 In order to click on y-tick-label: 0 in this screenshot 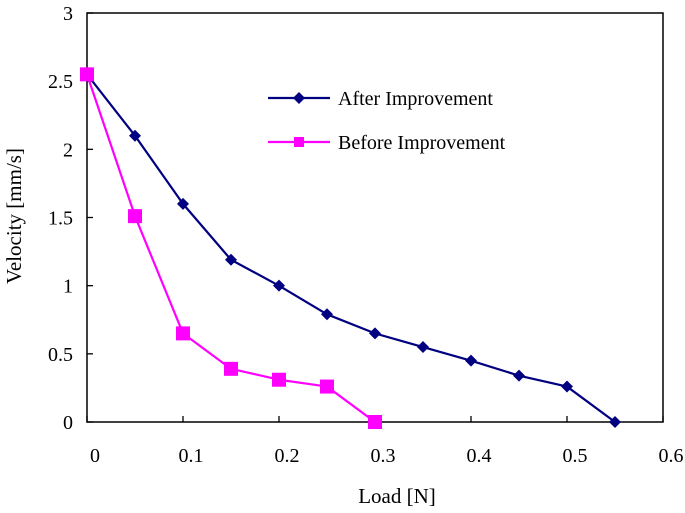, I will do `click(68, 423)`.